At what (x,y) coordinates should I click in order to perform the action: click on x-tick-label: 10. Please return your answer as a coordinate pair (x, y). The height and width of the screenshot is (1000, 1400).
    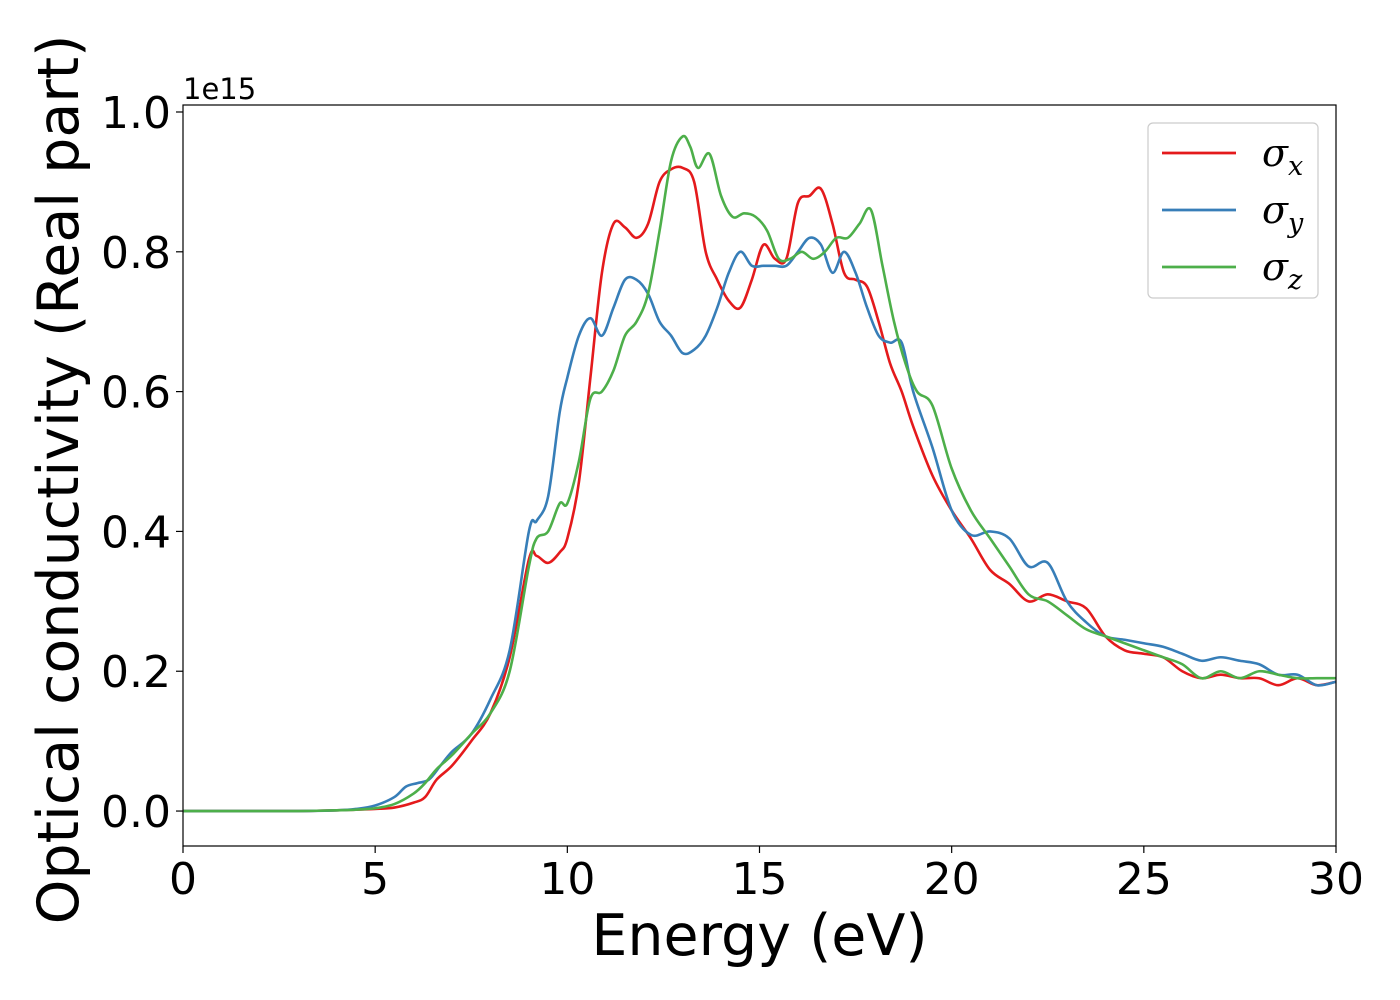
    Looking at the image, I should click on (567, 879).